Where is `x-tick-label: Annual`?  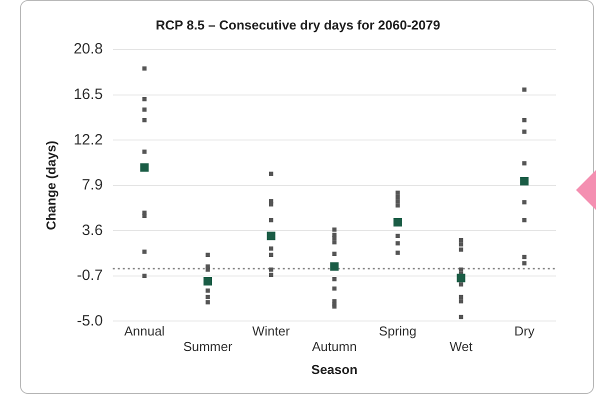 x-tick-label: Annual is located at coordinates (144, 331).